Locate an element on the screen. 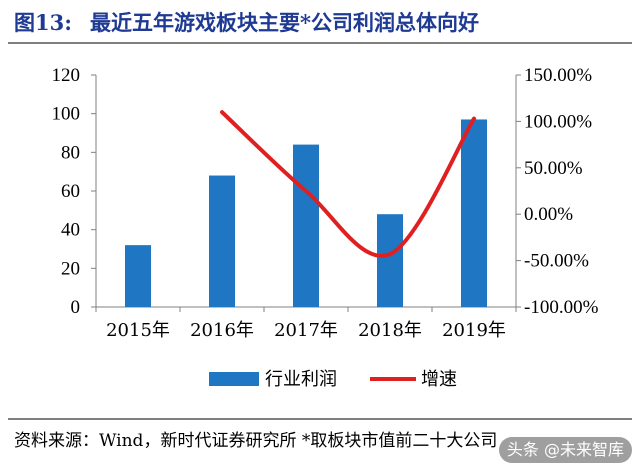  growth-line is located at coordinates (348, 184).